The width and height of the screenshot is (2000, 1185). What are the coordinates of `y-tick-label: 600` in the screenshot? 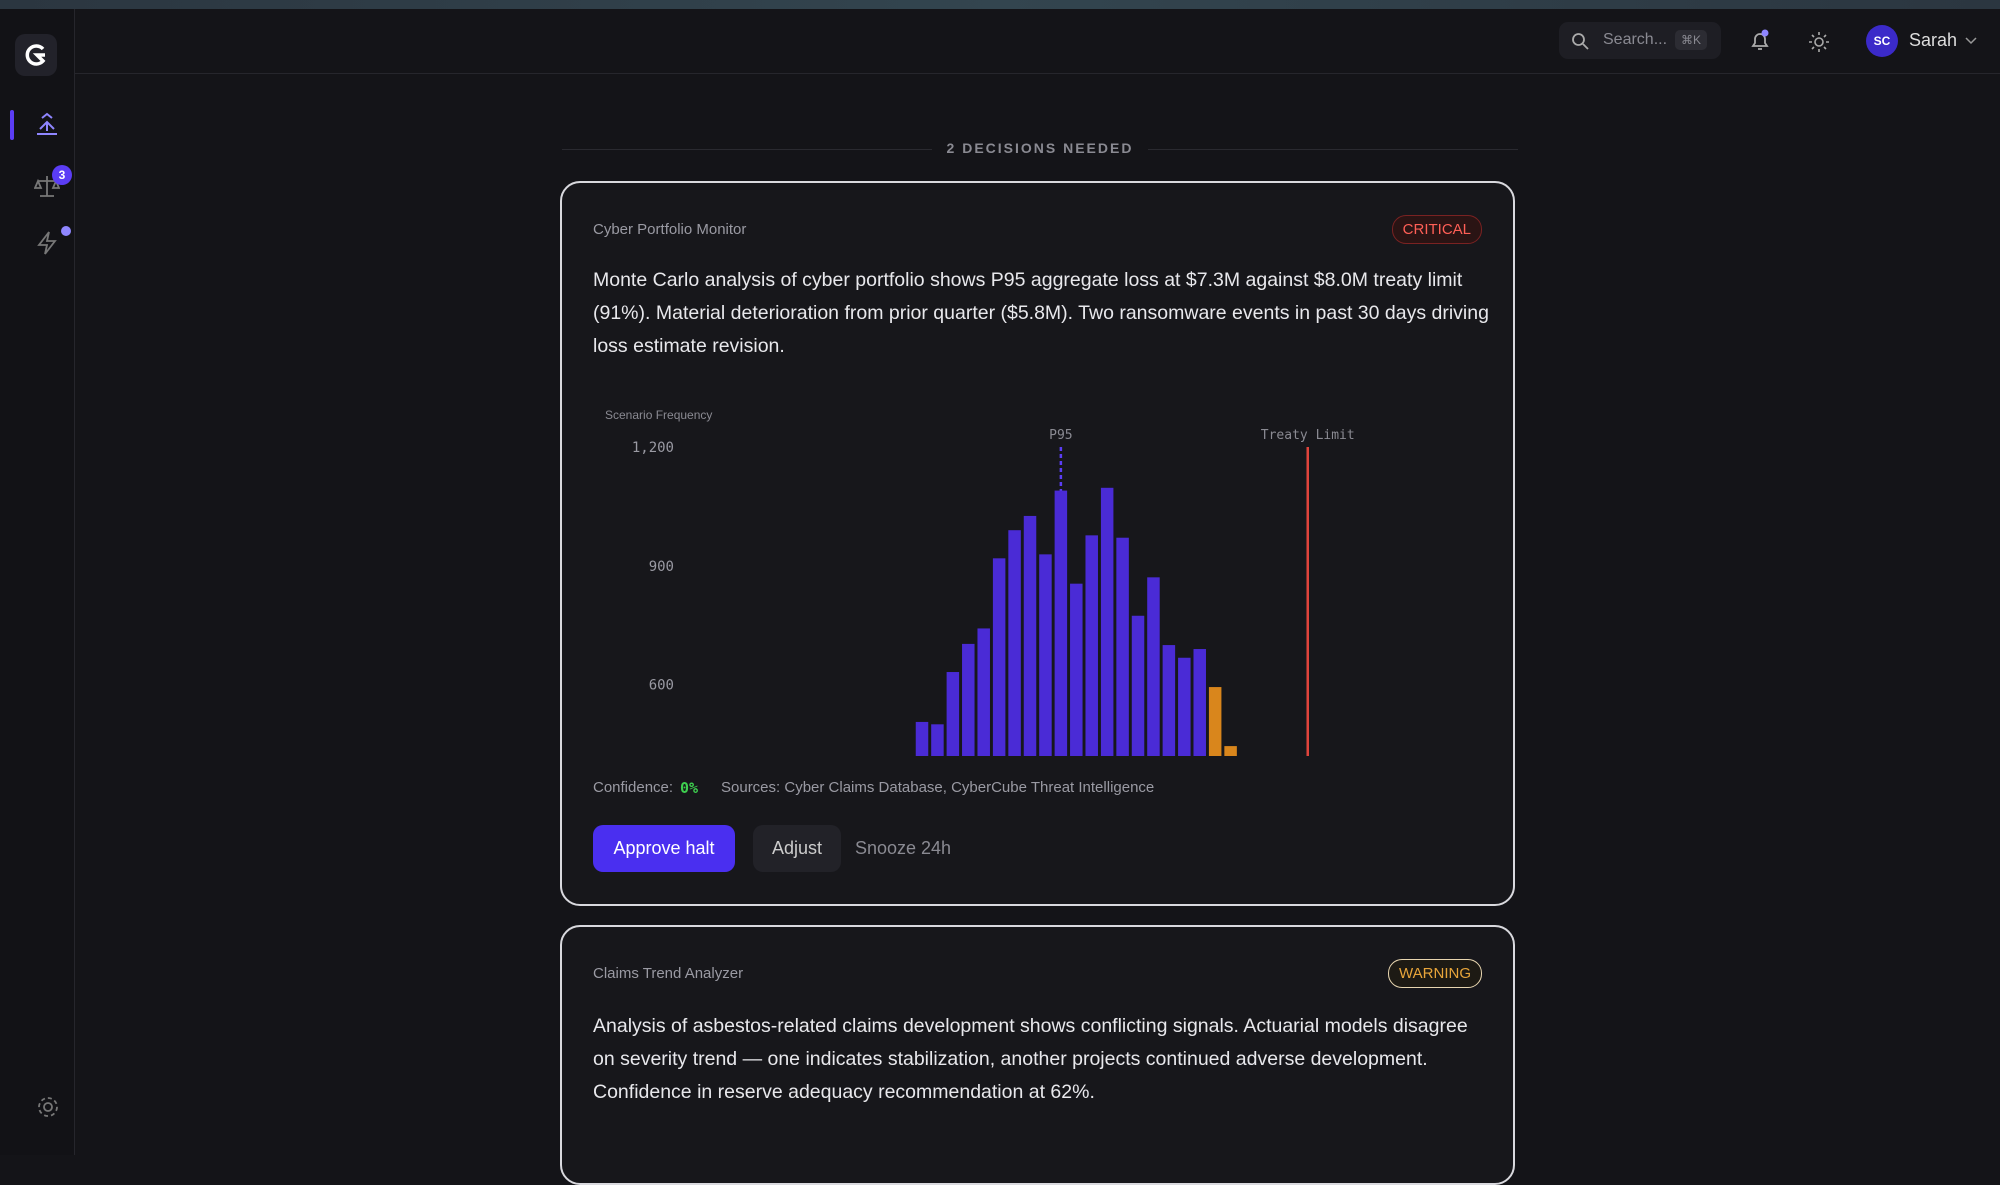 It's located at (661, 686).